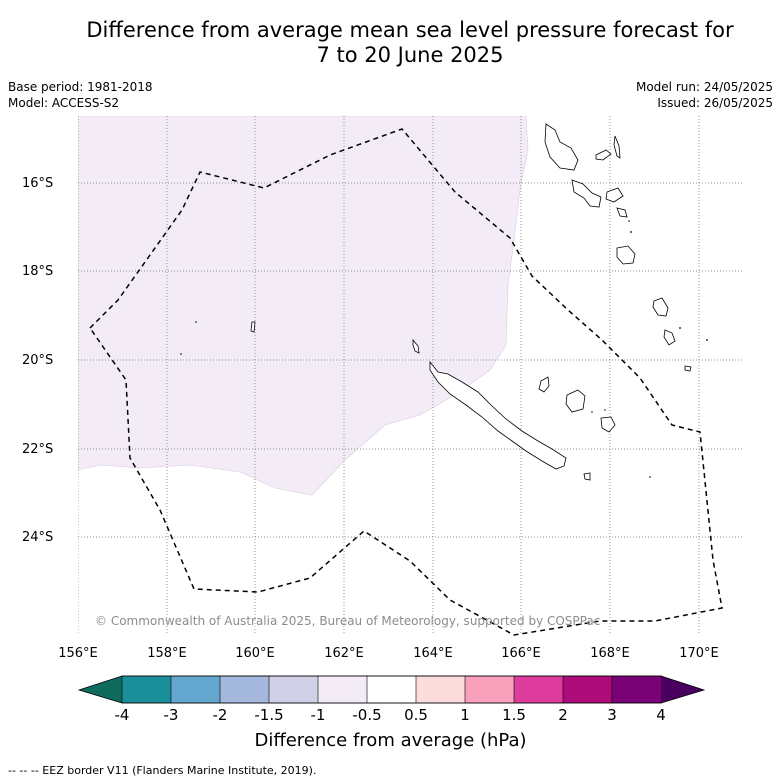  I want to click on island-pentecost, so click(614, 195).